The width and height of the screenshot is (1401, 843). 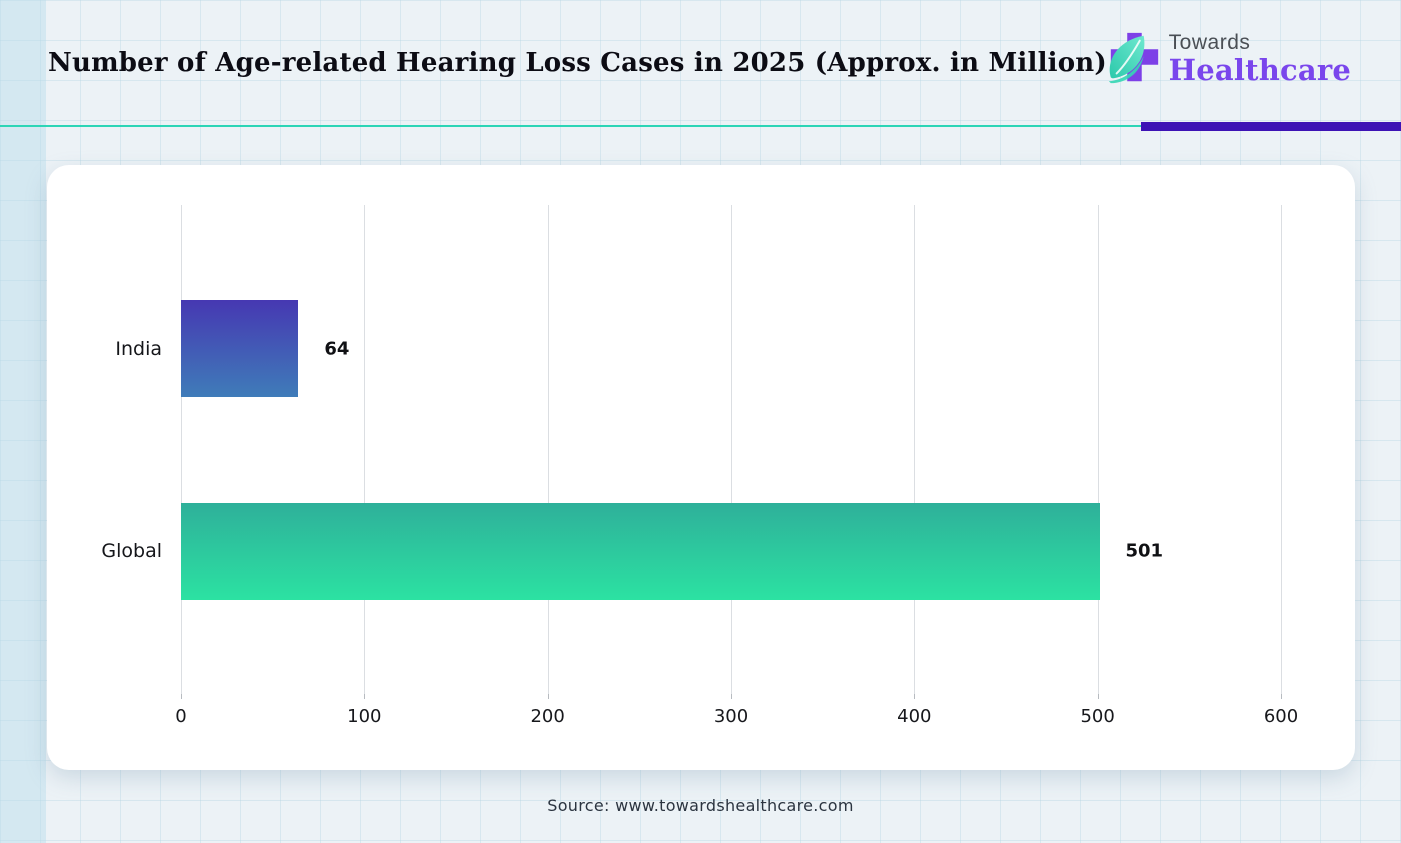 I want to click on bar-global, so click(x=640, y=551).